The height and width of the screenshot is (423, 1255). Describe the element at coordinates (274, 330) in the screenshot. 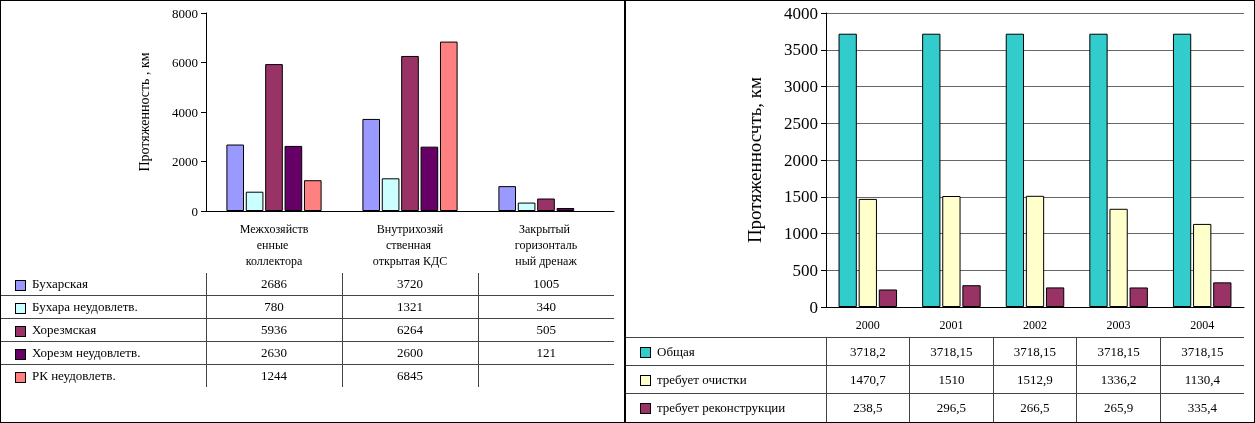

I see `data-label: 5936` at that location.